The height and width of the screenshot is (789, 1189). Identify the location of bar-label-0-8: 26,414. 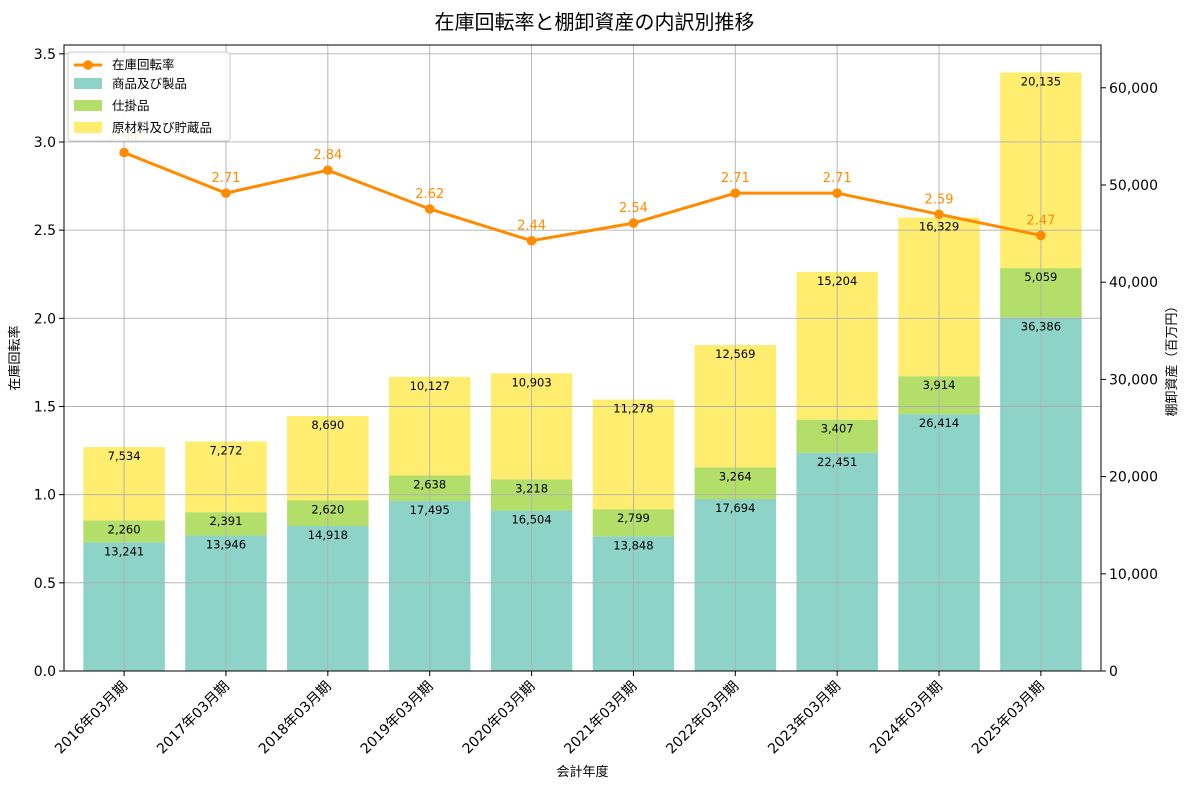
(939, 423).